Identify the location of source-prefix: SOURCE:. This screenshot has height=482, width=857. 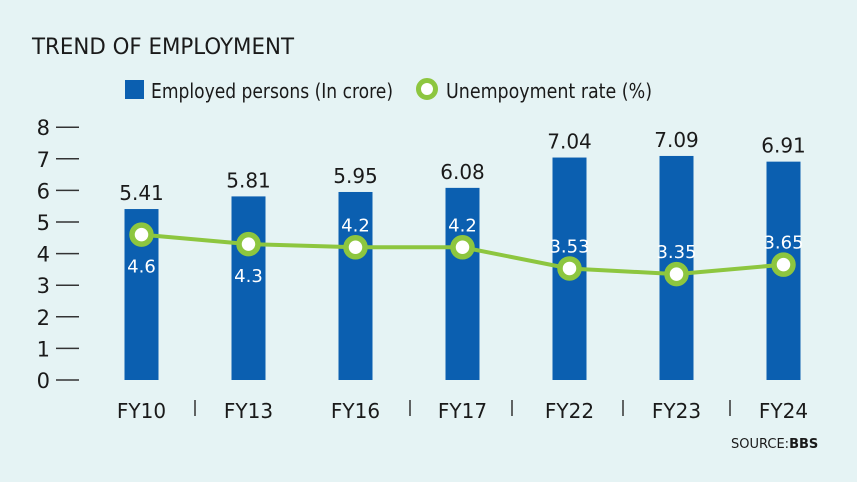
(760, 444).